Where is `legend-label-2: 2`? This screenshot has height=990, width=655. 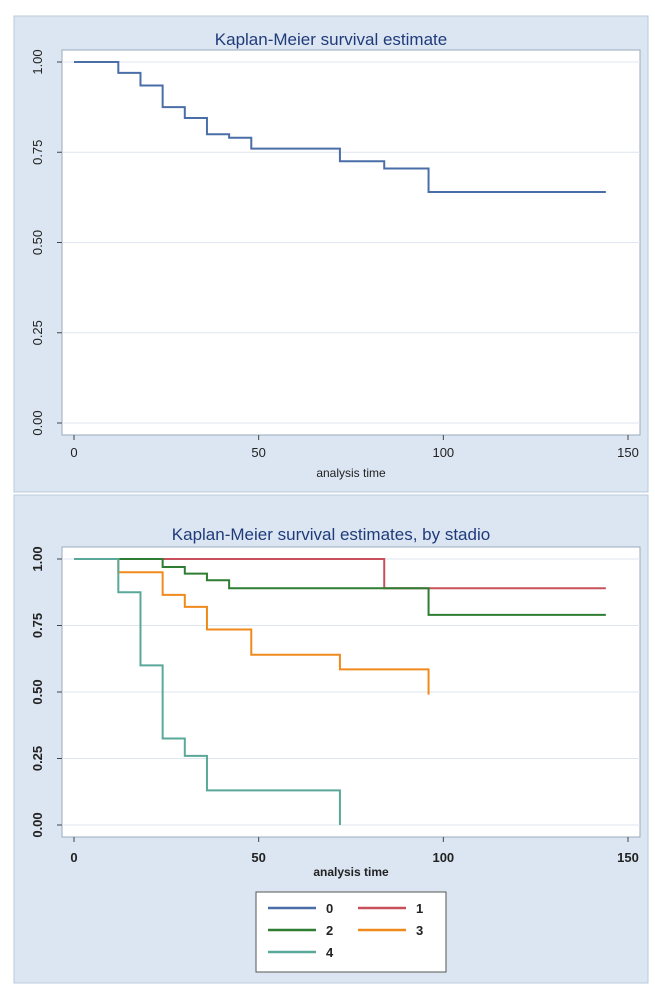 legend-label-2: 2 is located at coordinates (329, 930).